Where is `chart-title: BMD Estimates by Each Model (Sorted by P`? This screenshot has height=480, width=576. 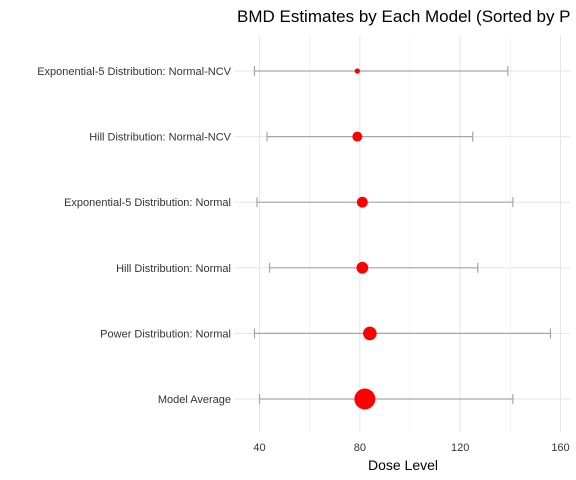 chart-title: BMD Estimates by Each Model (Sorted by P is located at coordinates (404, 16).